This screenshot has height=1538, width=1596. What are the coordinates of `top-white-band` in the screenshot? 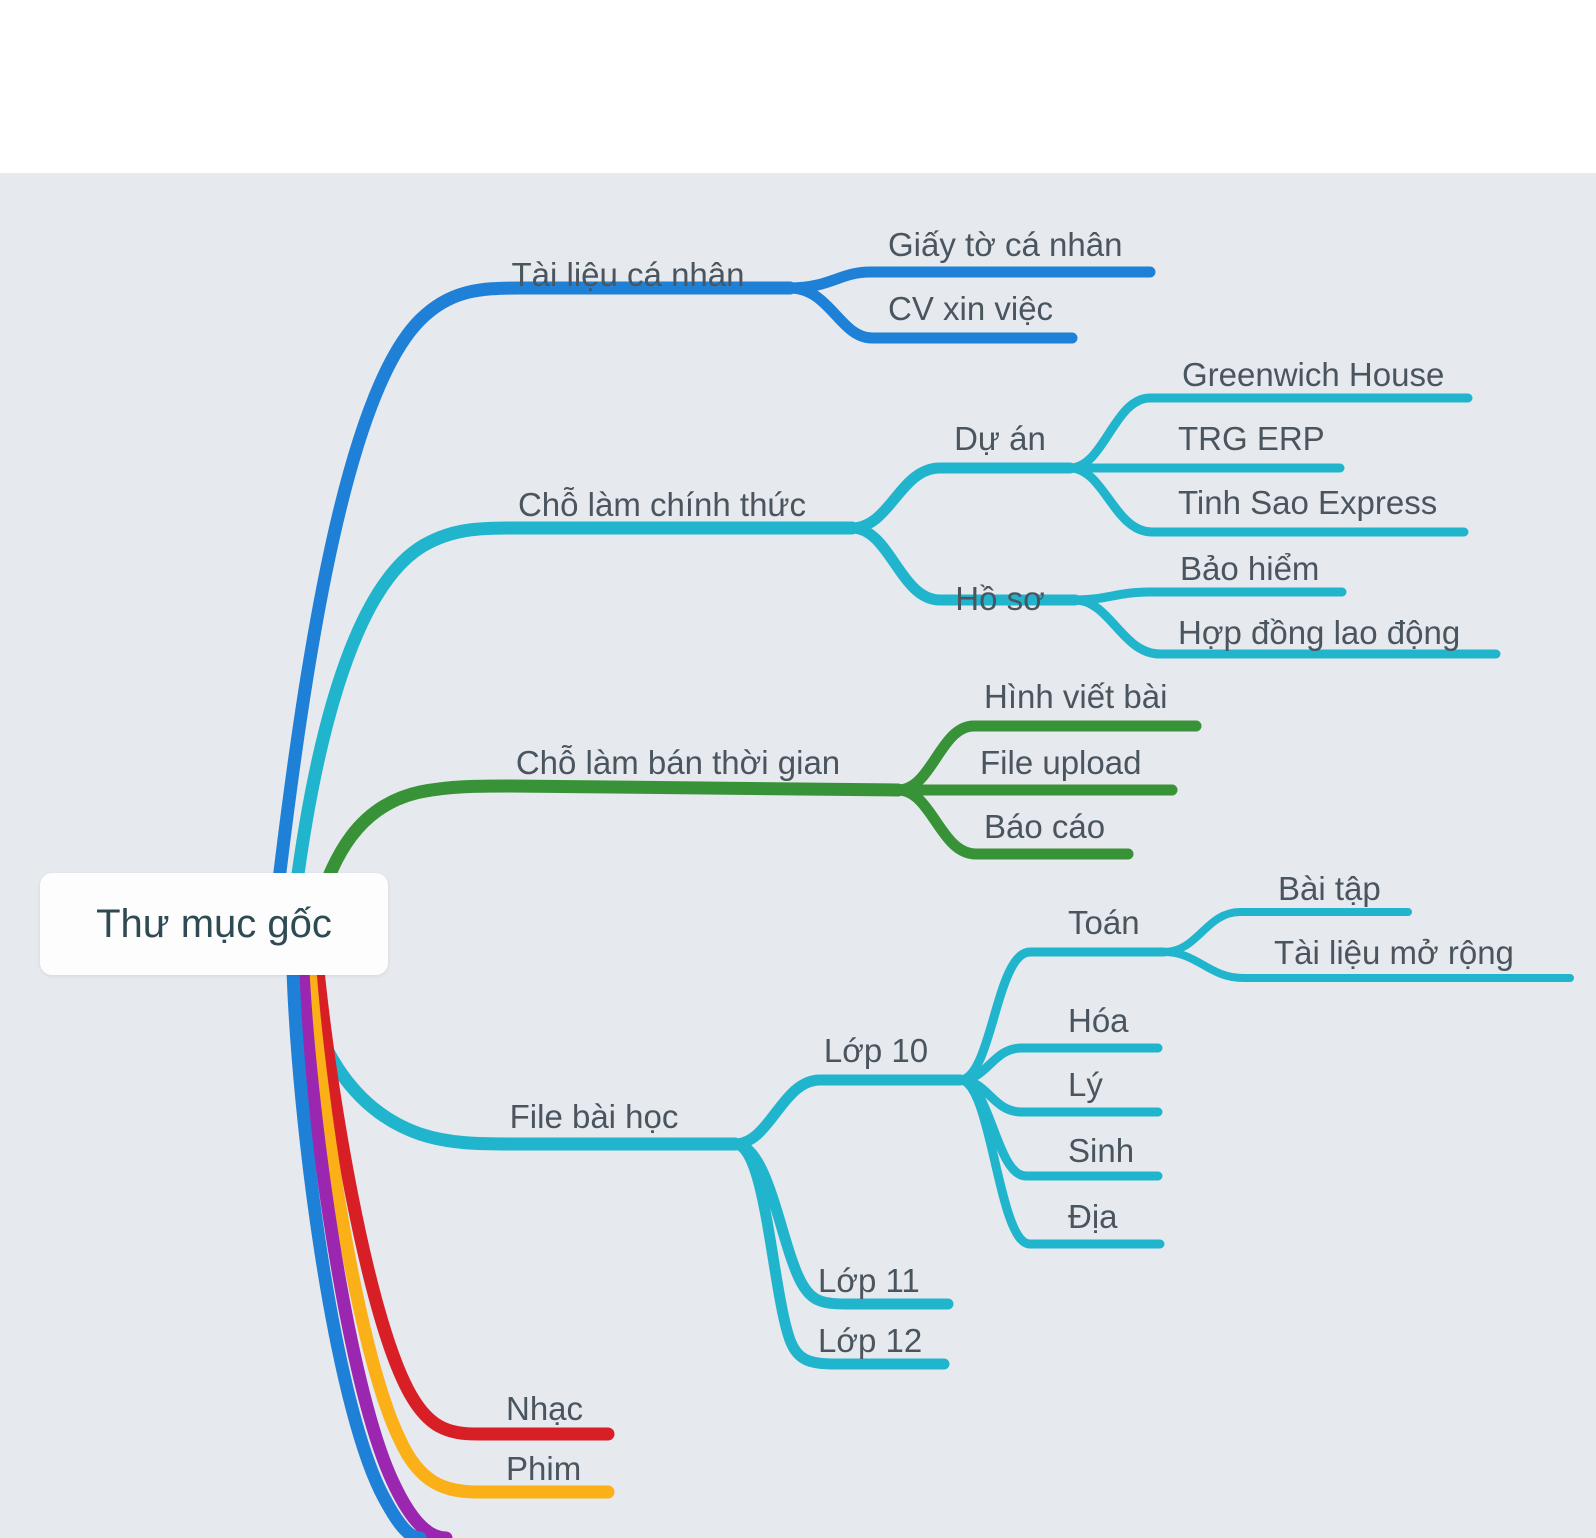 It's located at (798, 86).